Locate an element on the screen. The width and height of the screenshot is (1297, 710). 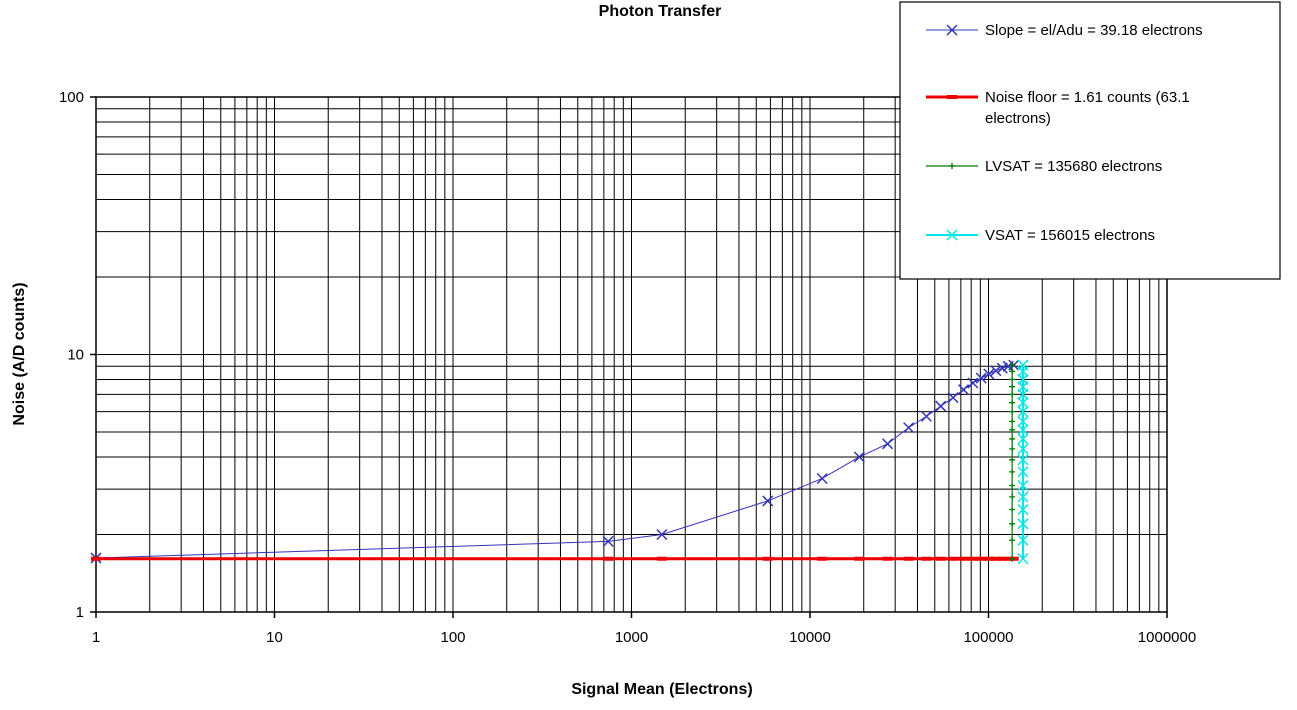
x-tick-label: 100000 is located at coordinates (988, 637).